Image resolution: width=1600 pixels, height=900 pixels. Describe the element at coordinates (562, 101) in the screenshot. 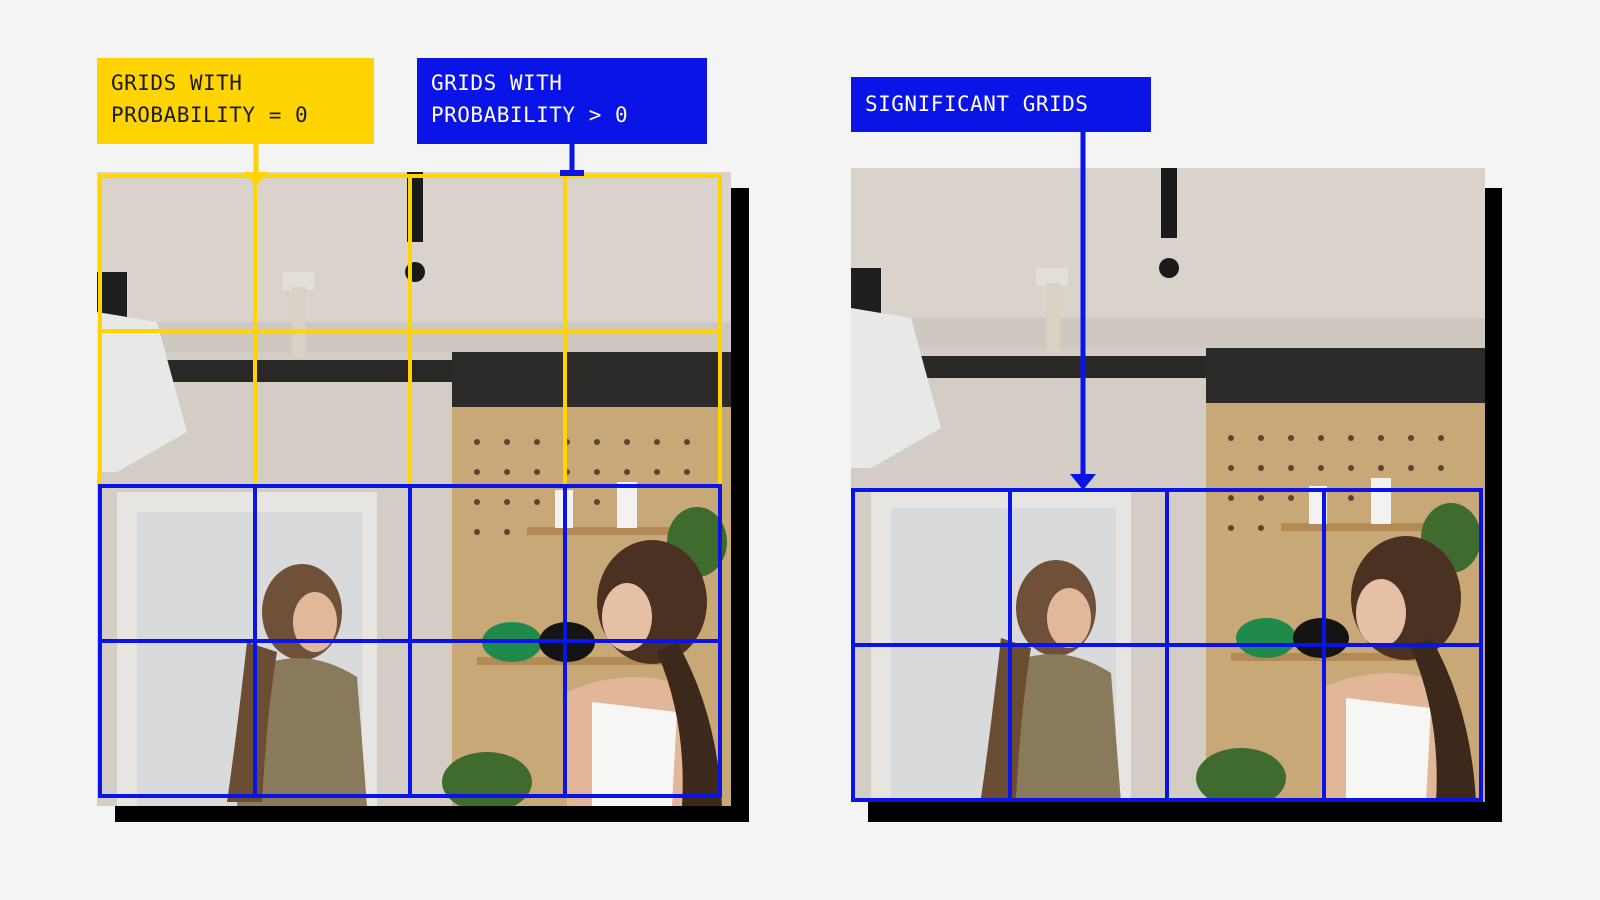

I see `positive-probability-label: GRIDS WITH PROBABILITY > 0` at that location.